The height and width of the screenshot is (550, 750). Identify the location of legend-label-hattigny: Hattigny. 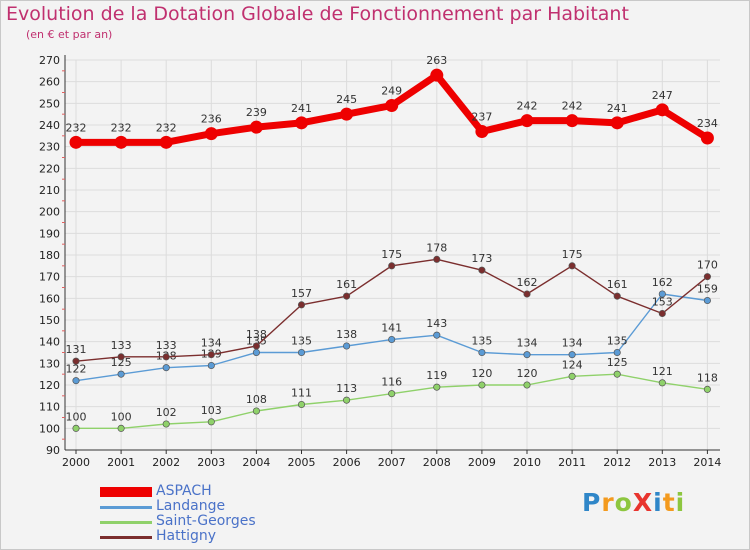
(186, 536).